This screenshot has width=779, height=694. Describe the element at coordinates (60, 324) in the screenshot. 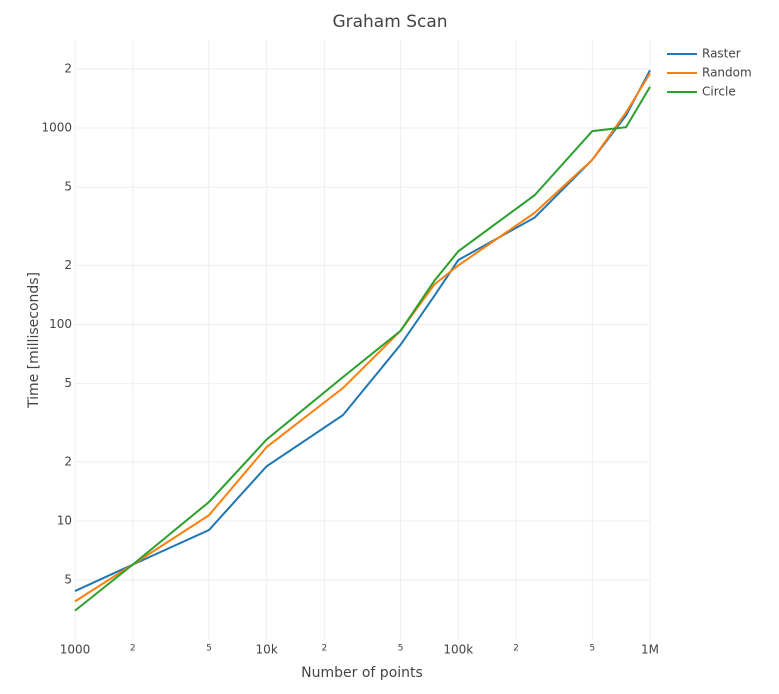

I see `y-tick-label: 100` at that location.